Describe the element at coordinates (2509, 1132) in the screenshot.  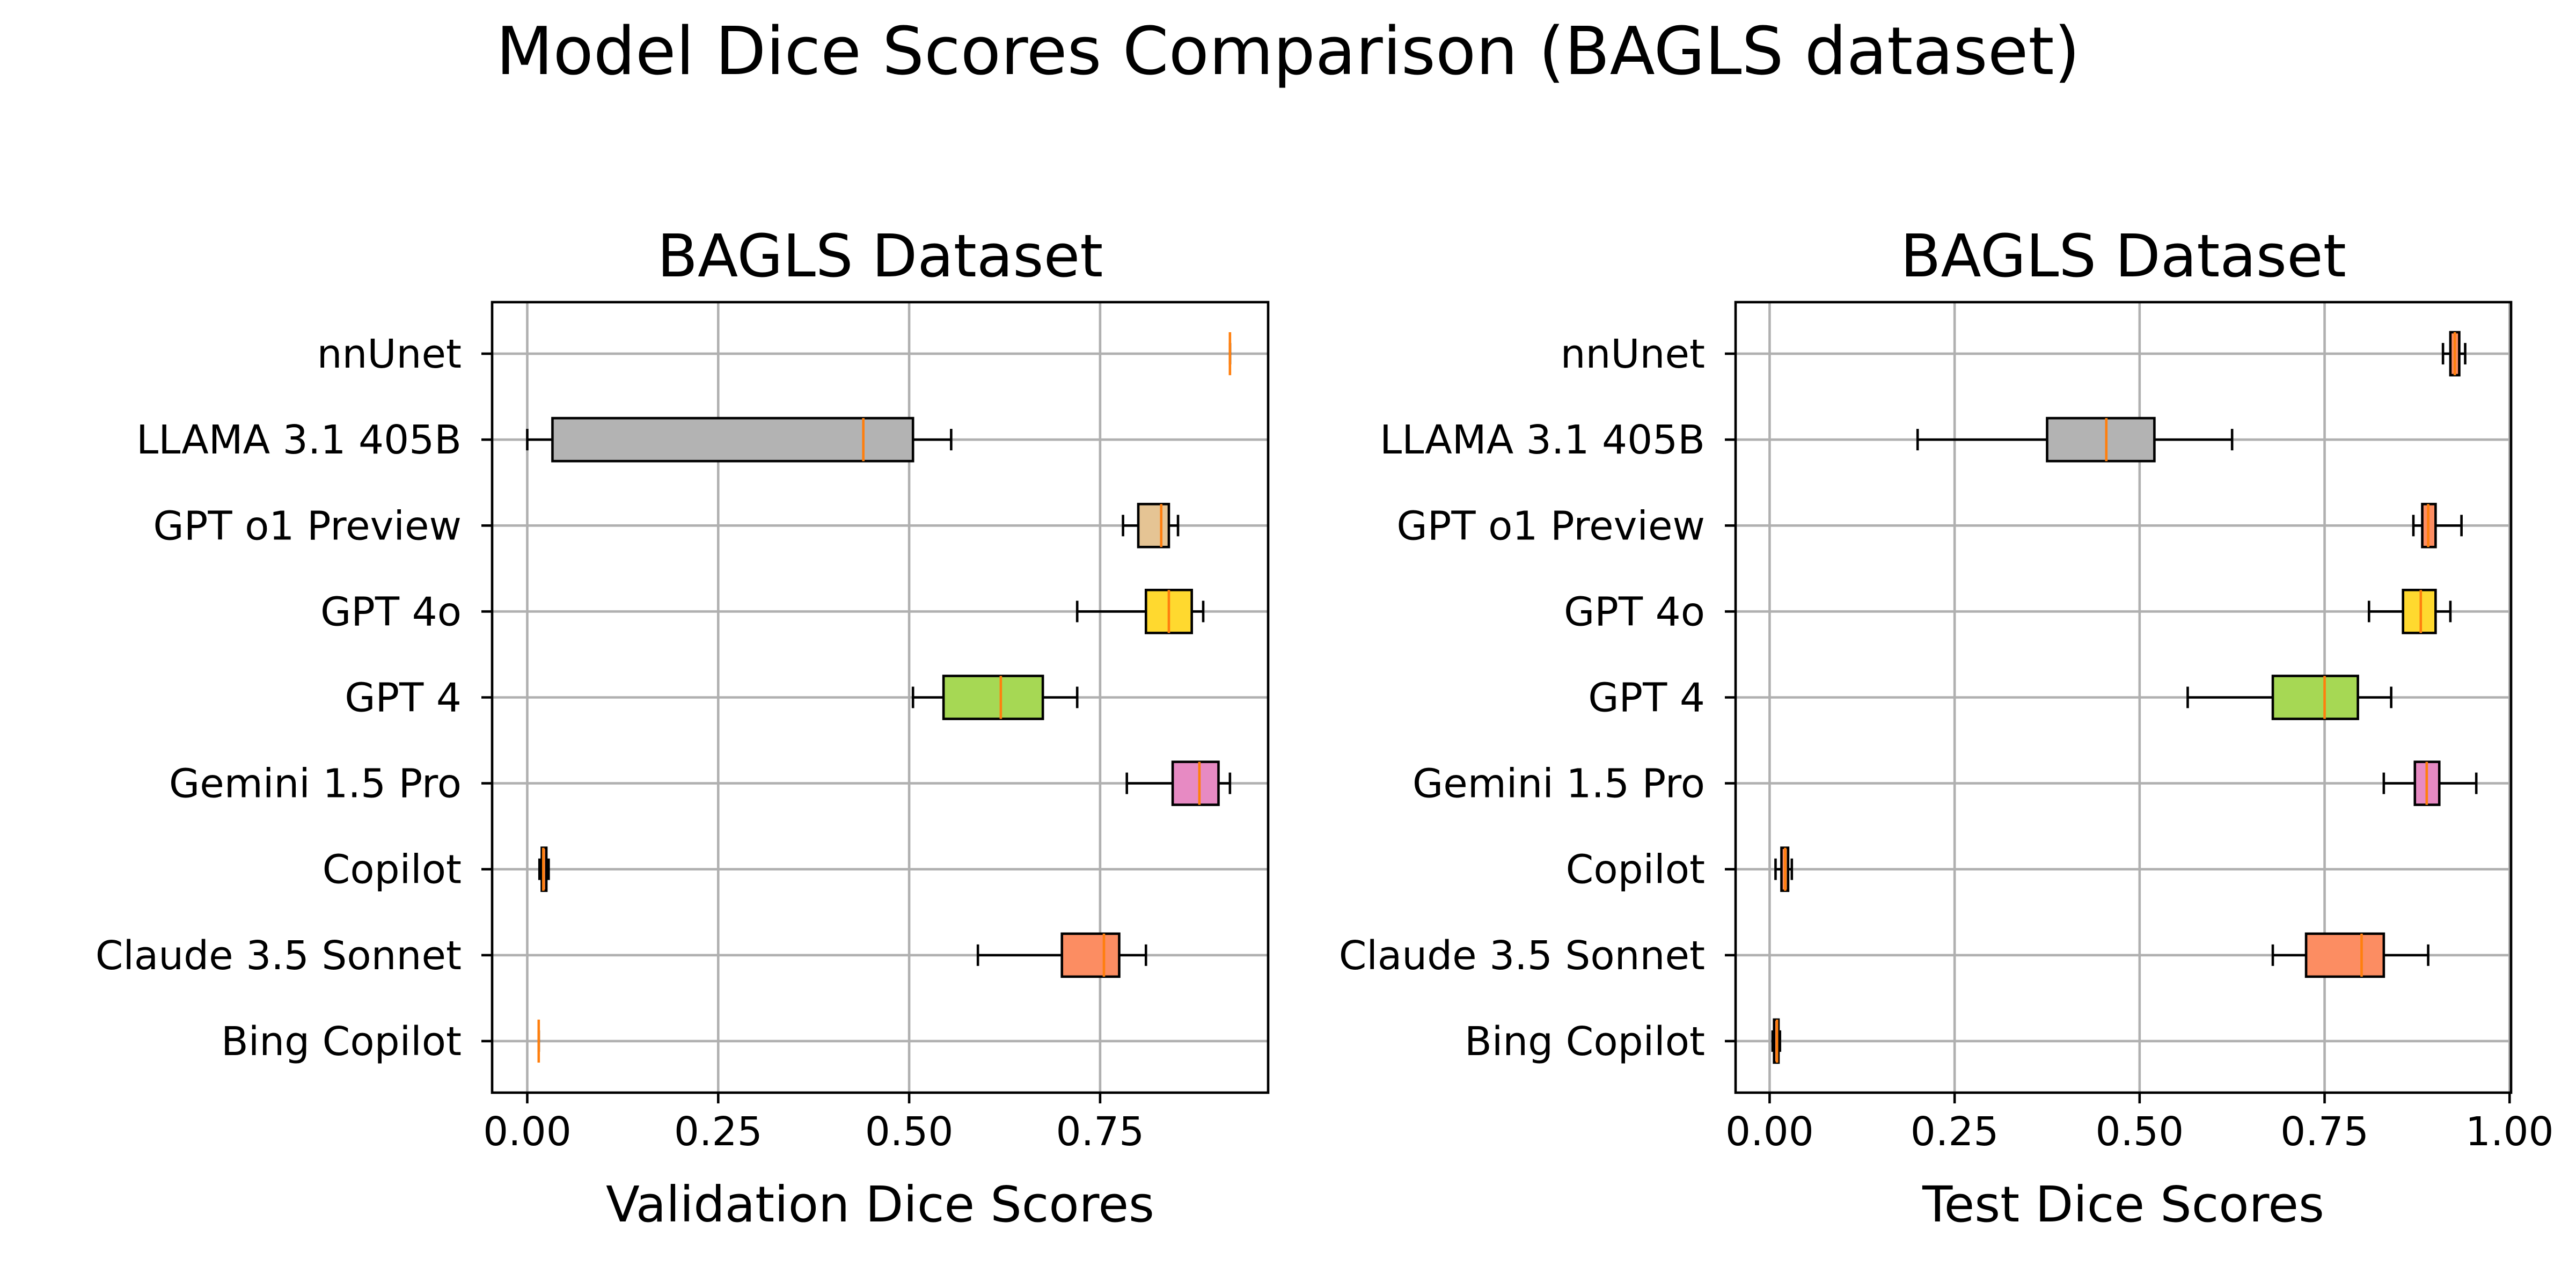
I see `x-tick-label: 1.00` at that location.